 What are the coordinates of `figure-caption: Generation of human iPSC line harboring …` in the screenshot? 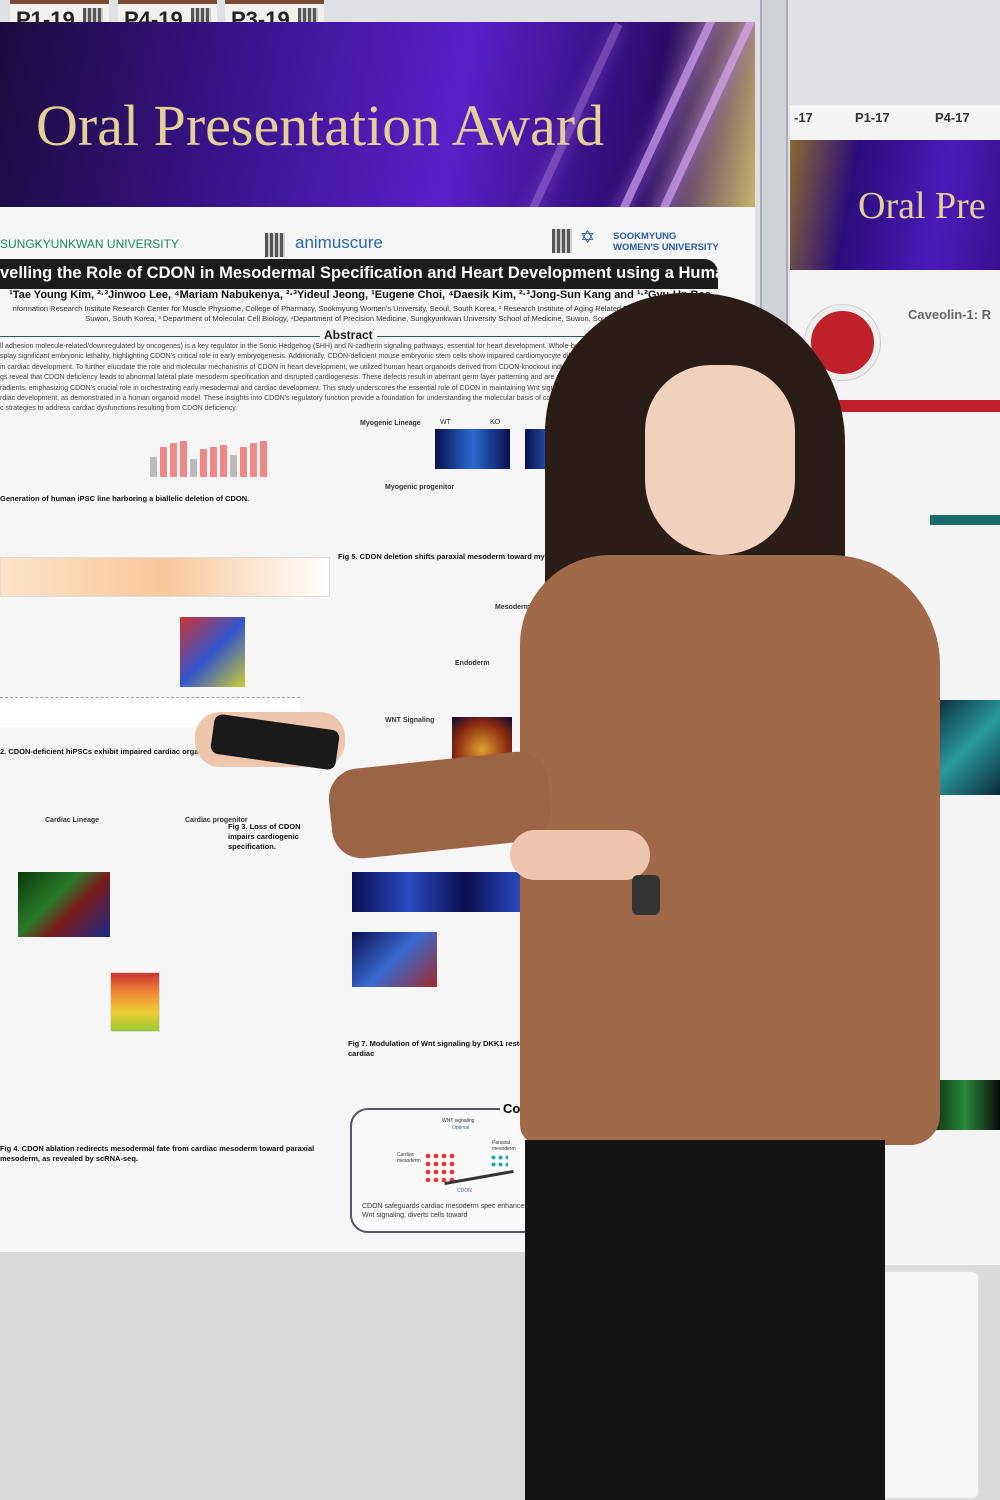 It's located at (165, 499).